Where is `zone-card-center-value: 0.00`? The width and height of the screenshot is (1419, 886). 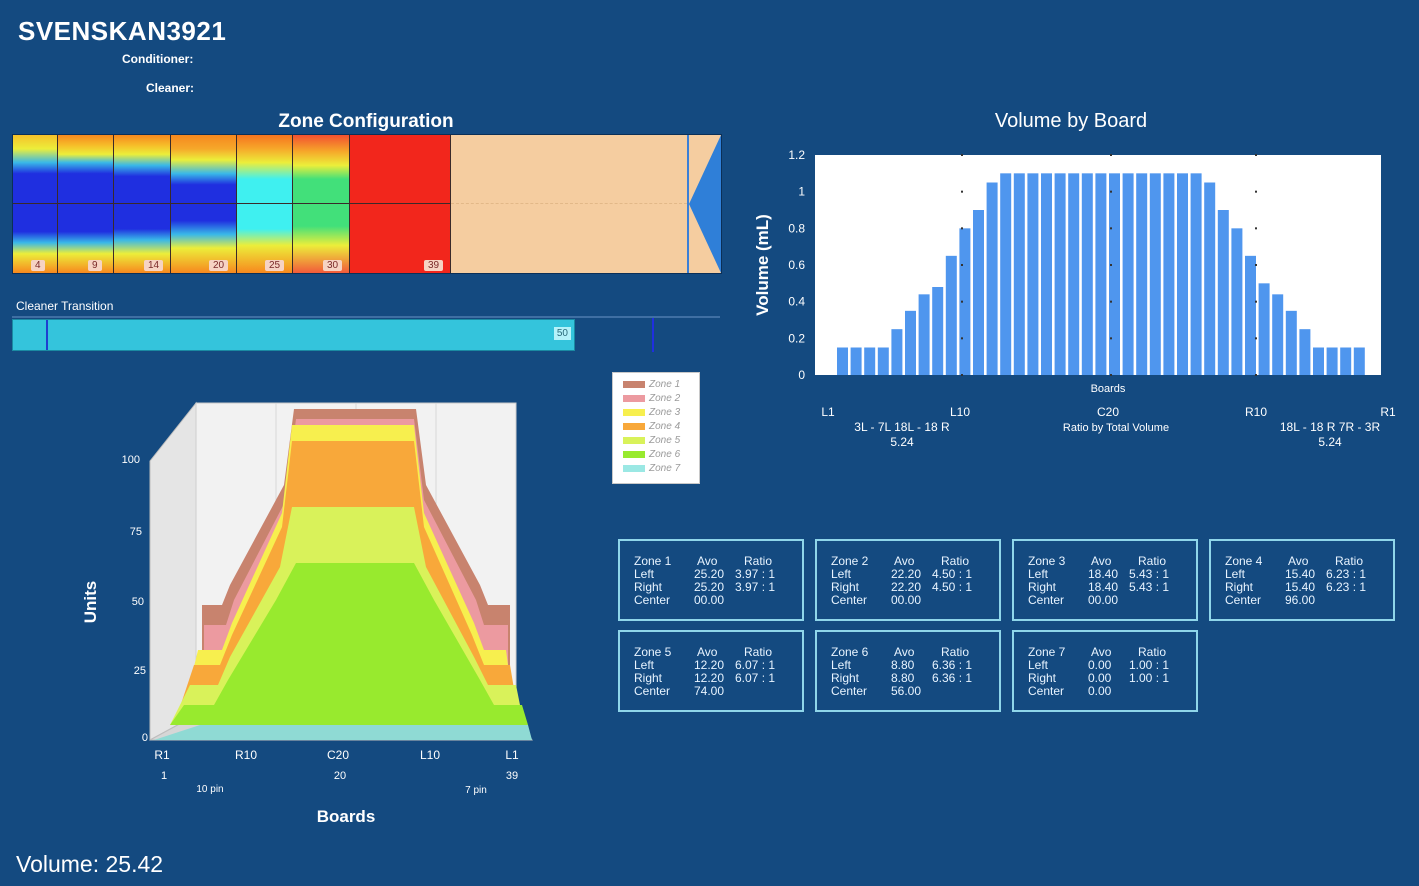 zone-card-center-value: 0.00 is located at coordinates (1100, 691).